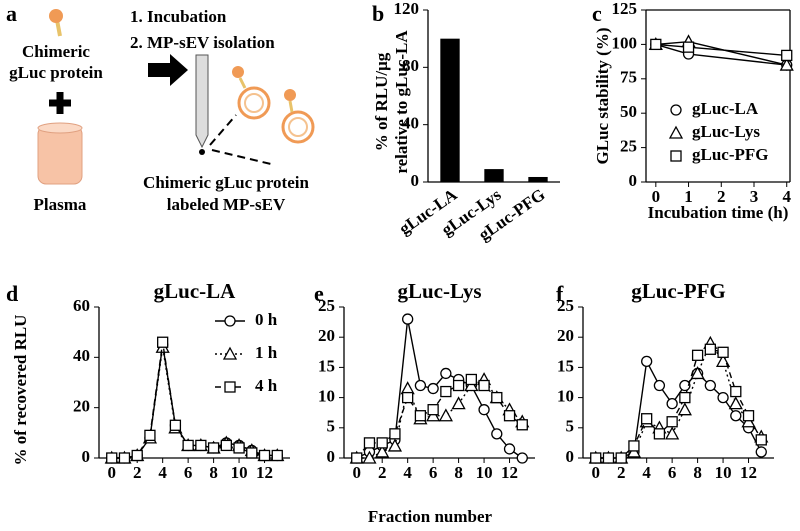 This screenshot has width=800, height=531. I want to click on y-axis-label: % of recovered RLU, so click(20, 390).